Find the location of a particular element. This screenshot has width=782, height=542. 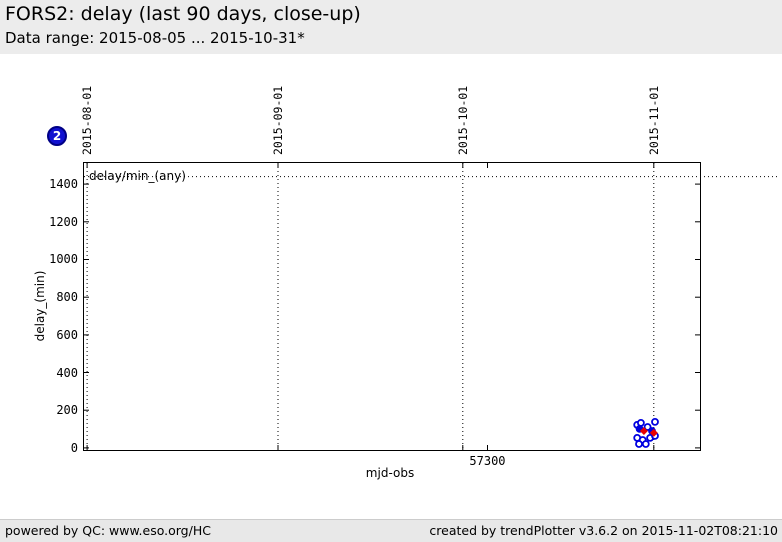

y-tick-label: 600 is located at coordinates (67, 334).